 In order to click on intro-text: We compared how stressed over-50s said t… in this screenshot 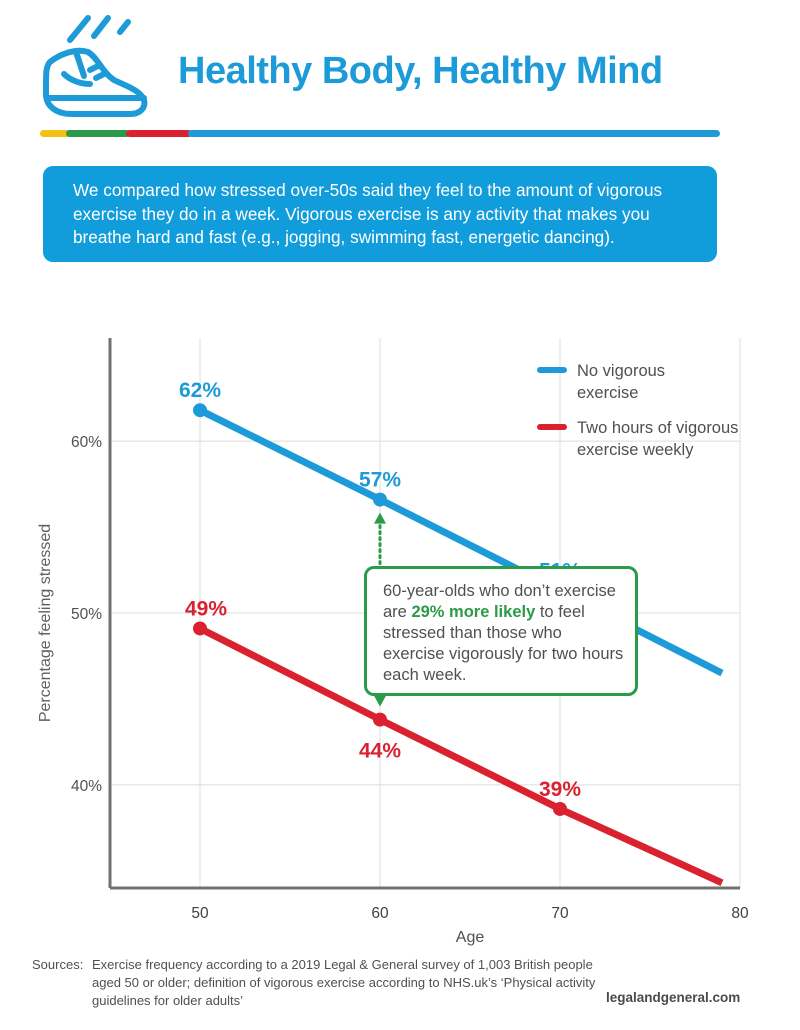, I will do `click(368, 213)`.